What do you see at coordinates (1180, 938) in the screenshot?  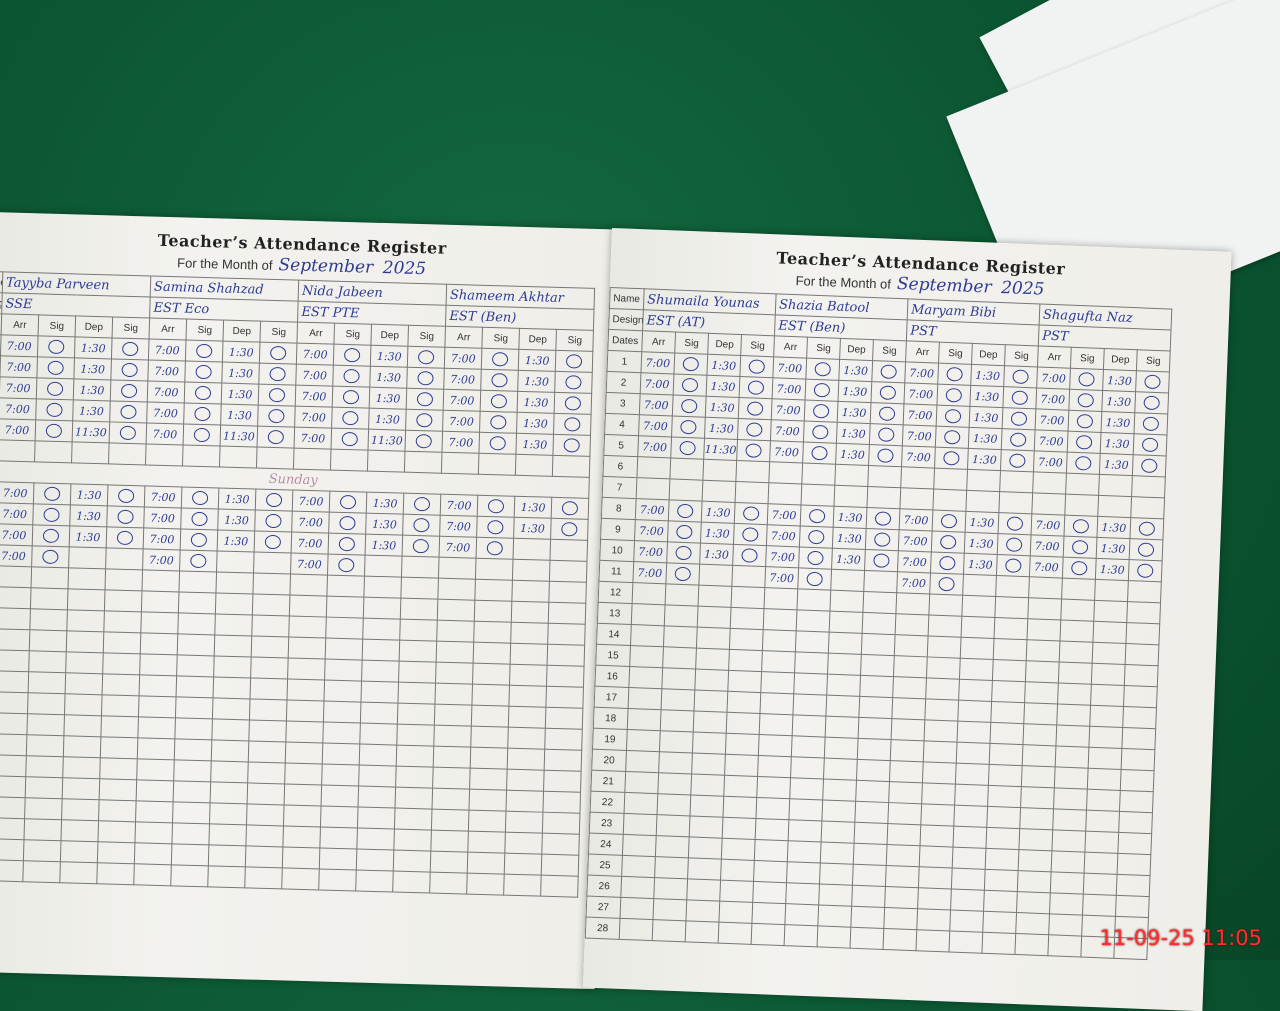 I see `timestamp: 11-09-25 11:05` at bounding box center [1180, 938].